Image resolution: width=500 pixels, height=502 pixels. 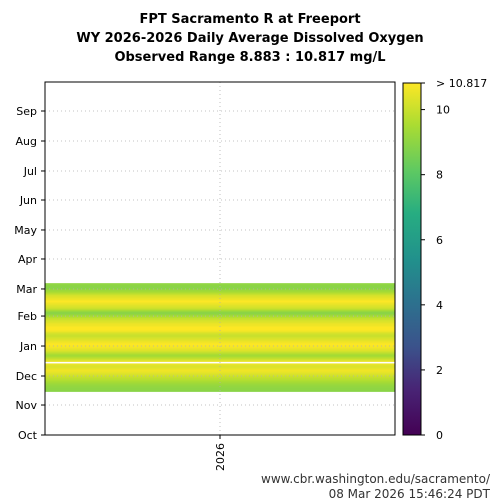 What do you see at coordinates (220, 457) in the screenshot?
I see `x-tick-label: 2026` at bounding box center [220, 457].